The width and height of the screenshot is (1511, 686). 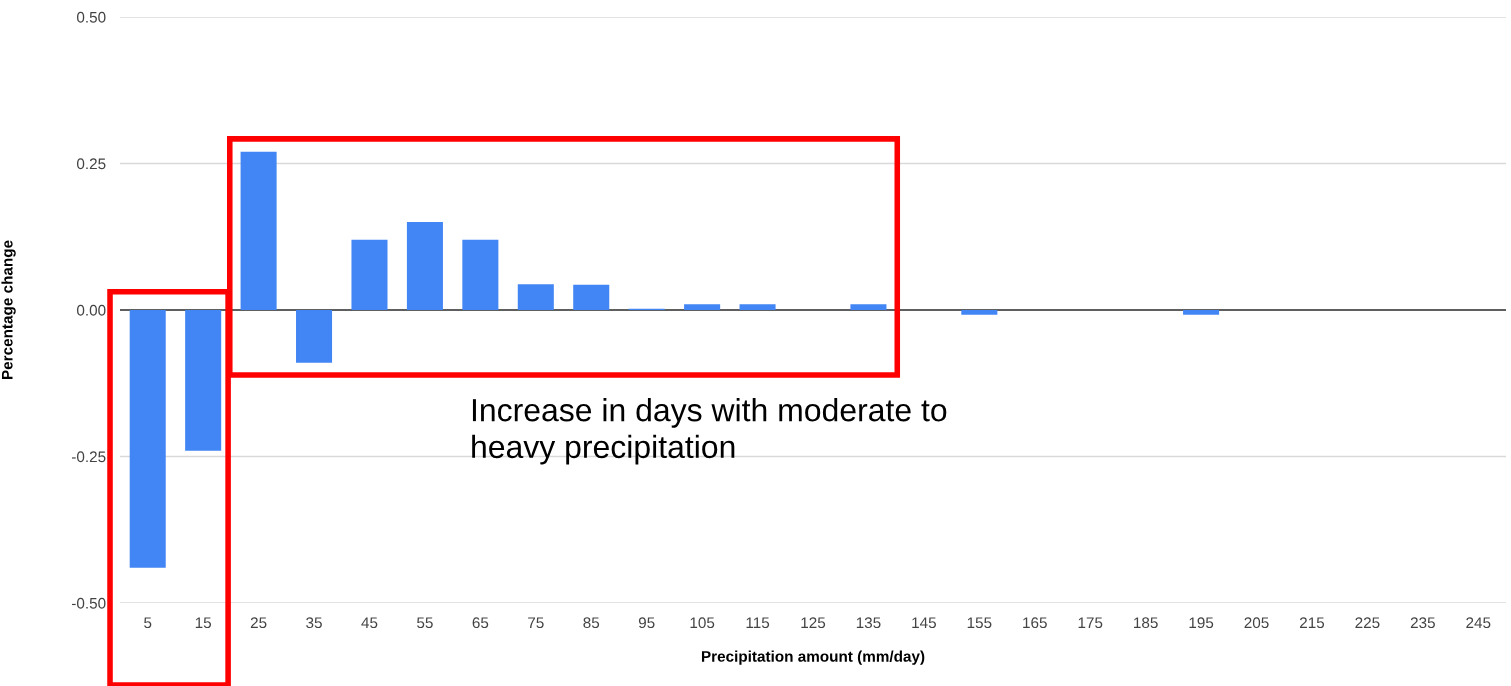 What do you see at coordinates (758, 623) in the screenshot?
I see `x-tick-label: 115` at bounding box center [758, 623].